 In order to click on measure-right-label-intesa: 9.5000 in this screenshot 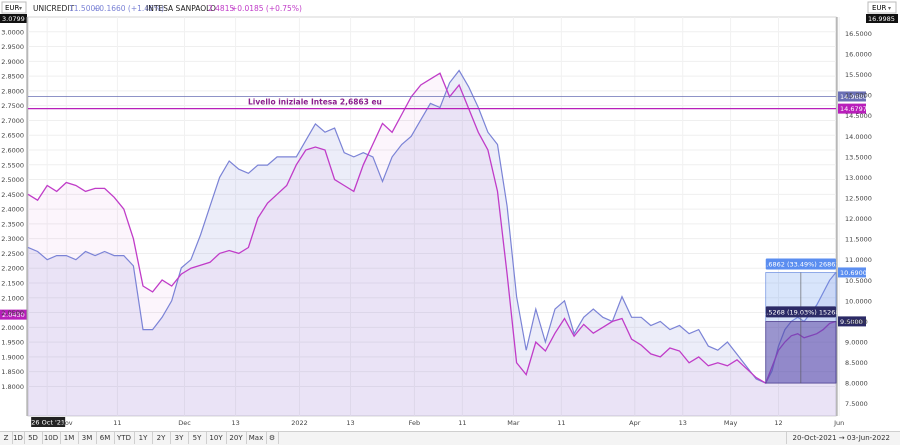, I will do `click(851, 322)`.